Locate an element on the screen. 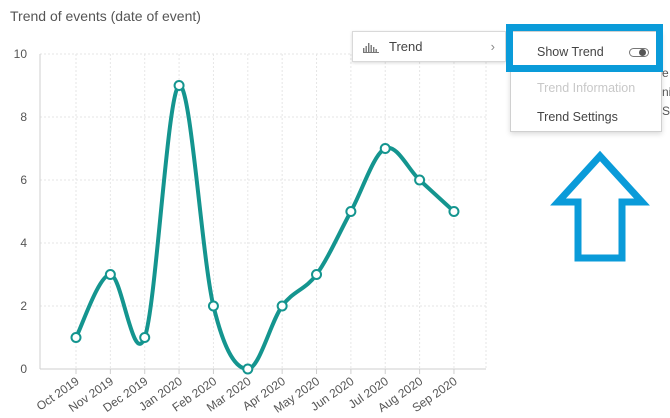 The width and height of the screenshot is (670, 418). highlight-box is located at coordinates (584, 48).